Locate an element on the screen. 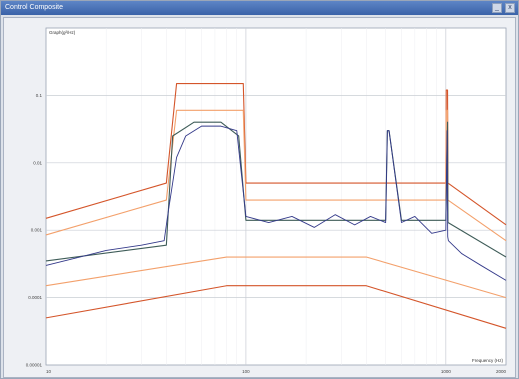  y-tick-label: 0.0001 is located at coordinates (35, 297).